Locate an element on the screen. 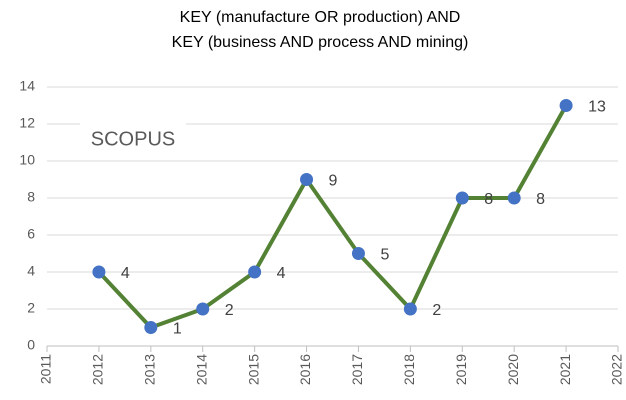 The height and width of the screenshot is (400, 626). x-tick-label: 2015 is located at coordinates (253, 369).